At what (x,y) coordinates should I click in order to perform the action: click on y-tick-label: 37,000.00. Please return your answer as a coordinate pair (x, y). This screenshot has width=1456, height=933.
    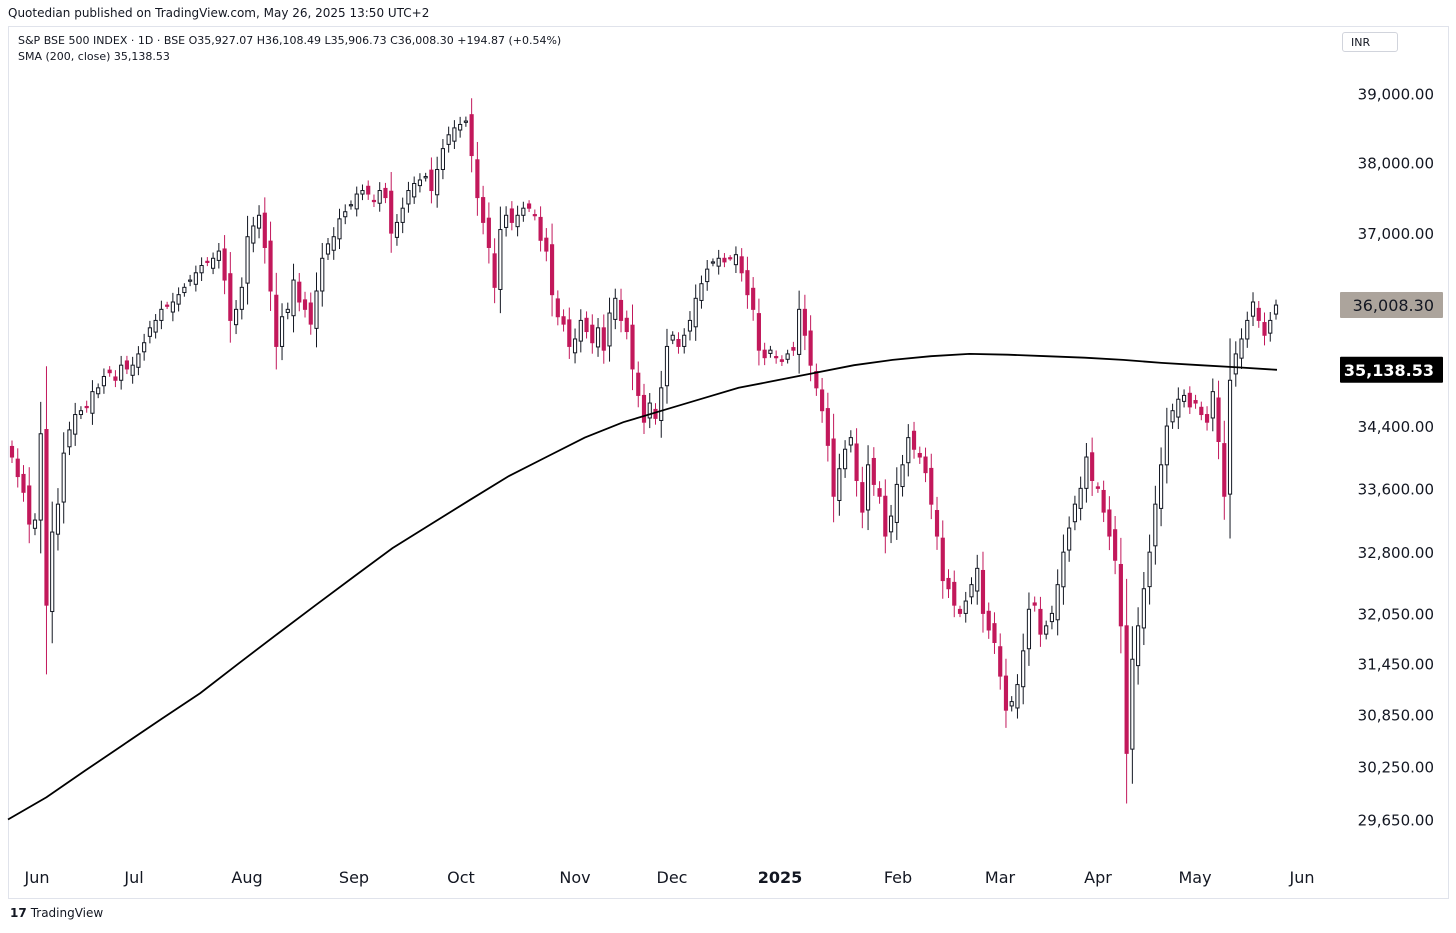
    Looking at the image, I should click on (1396, 234).